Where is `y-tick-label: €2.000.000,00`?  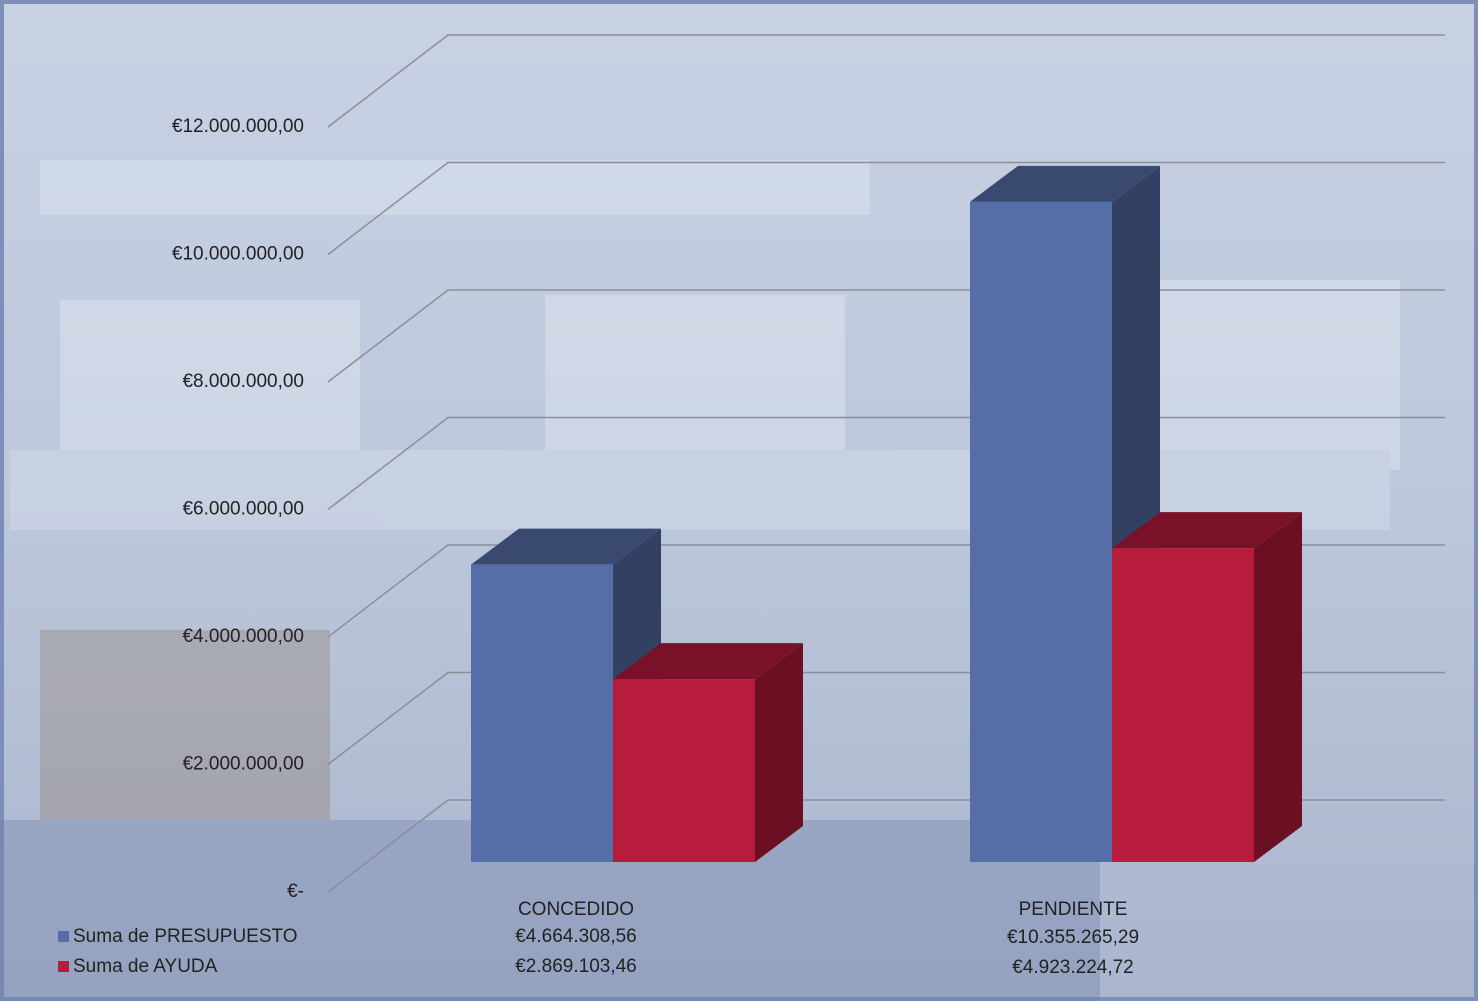 y-tick-label: €2.000.000,00 is located at coordinates (243, 764).